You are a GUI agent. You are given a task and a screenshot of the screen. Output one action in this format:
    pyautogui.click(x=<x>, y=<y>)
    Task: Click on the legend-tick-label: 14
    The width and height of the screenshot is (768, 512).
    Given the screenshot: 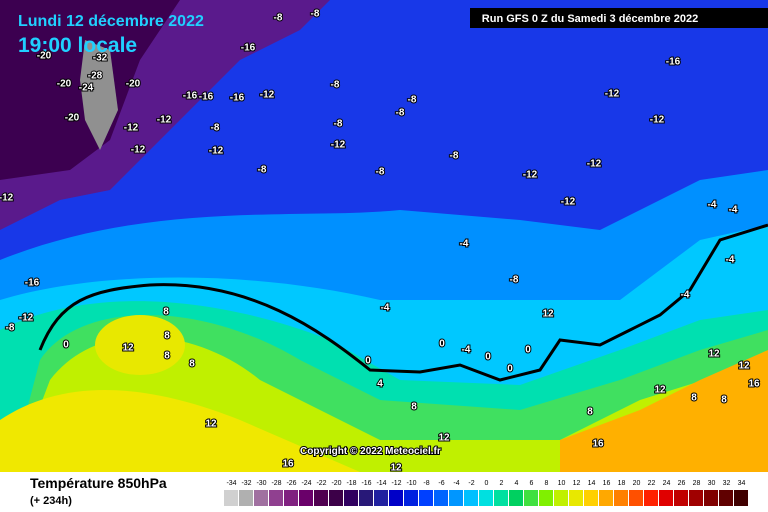 What is the action you would take?
    pyautogui.click(x=592, y=483)
    